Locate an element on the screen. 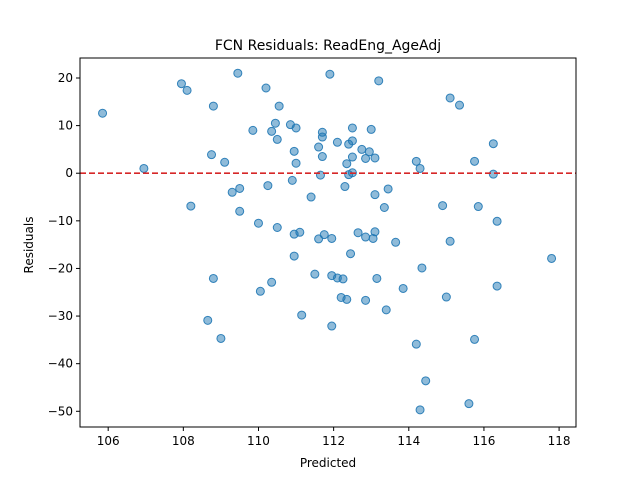  x-tick-label: 110 is located at coordinates (258, 441).